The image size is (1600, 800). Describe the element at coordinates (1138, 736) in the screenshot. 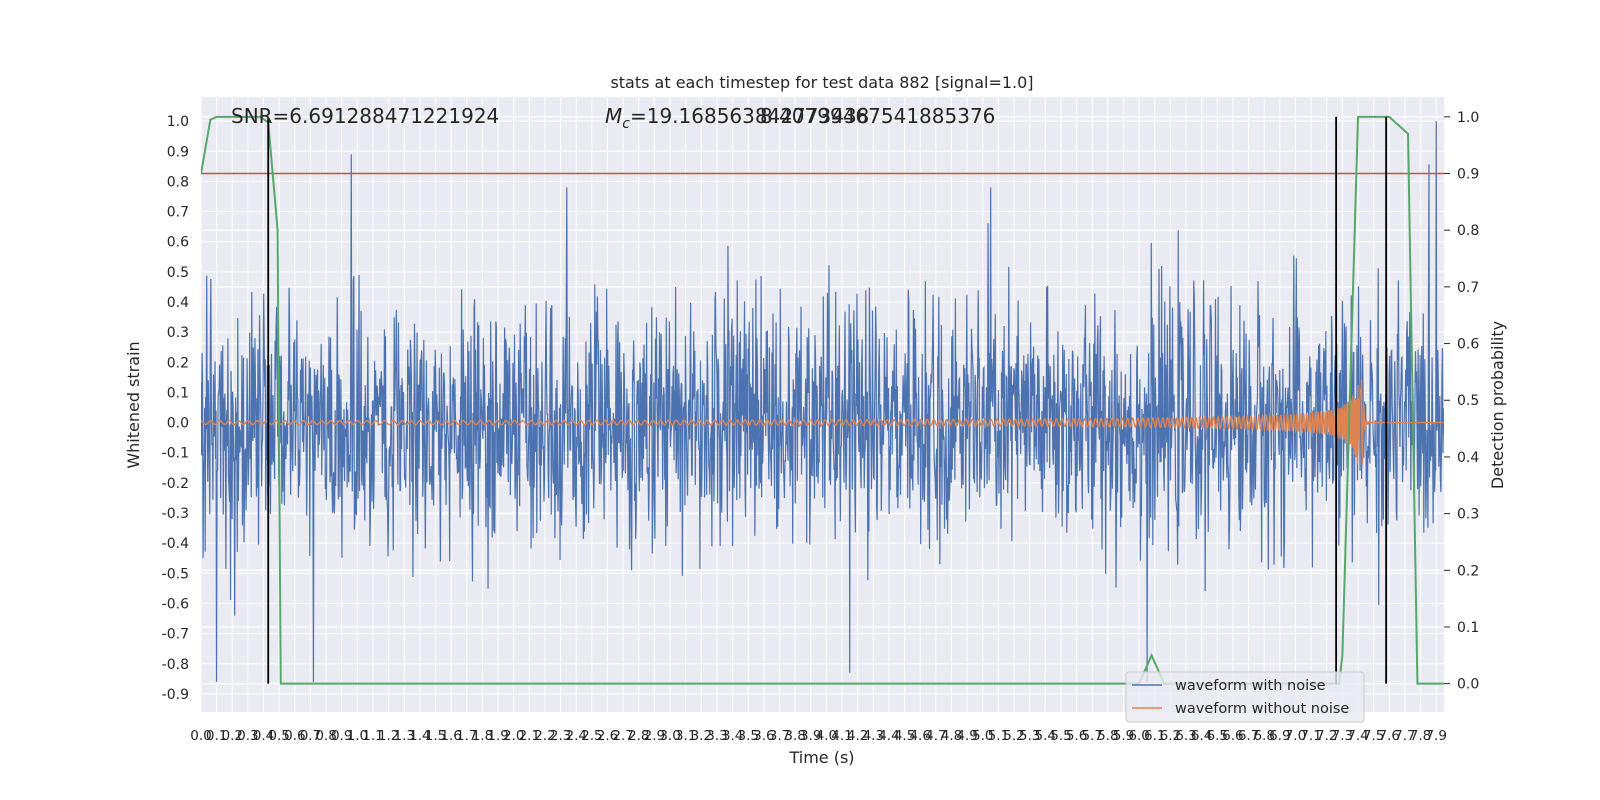

I see `x-tick-label: 6.0` at that location.